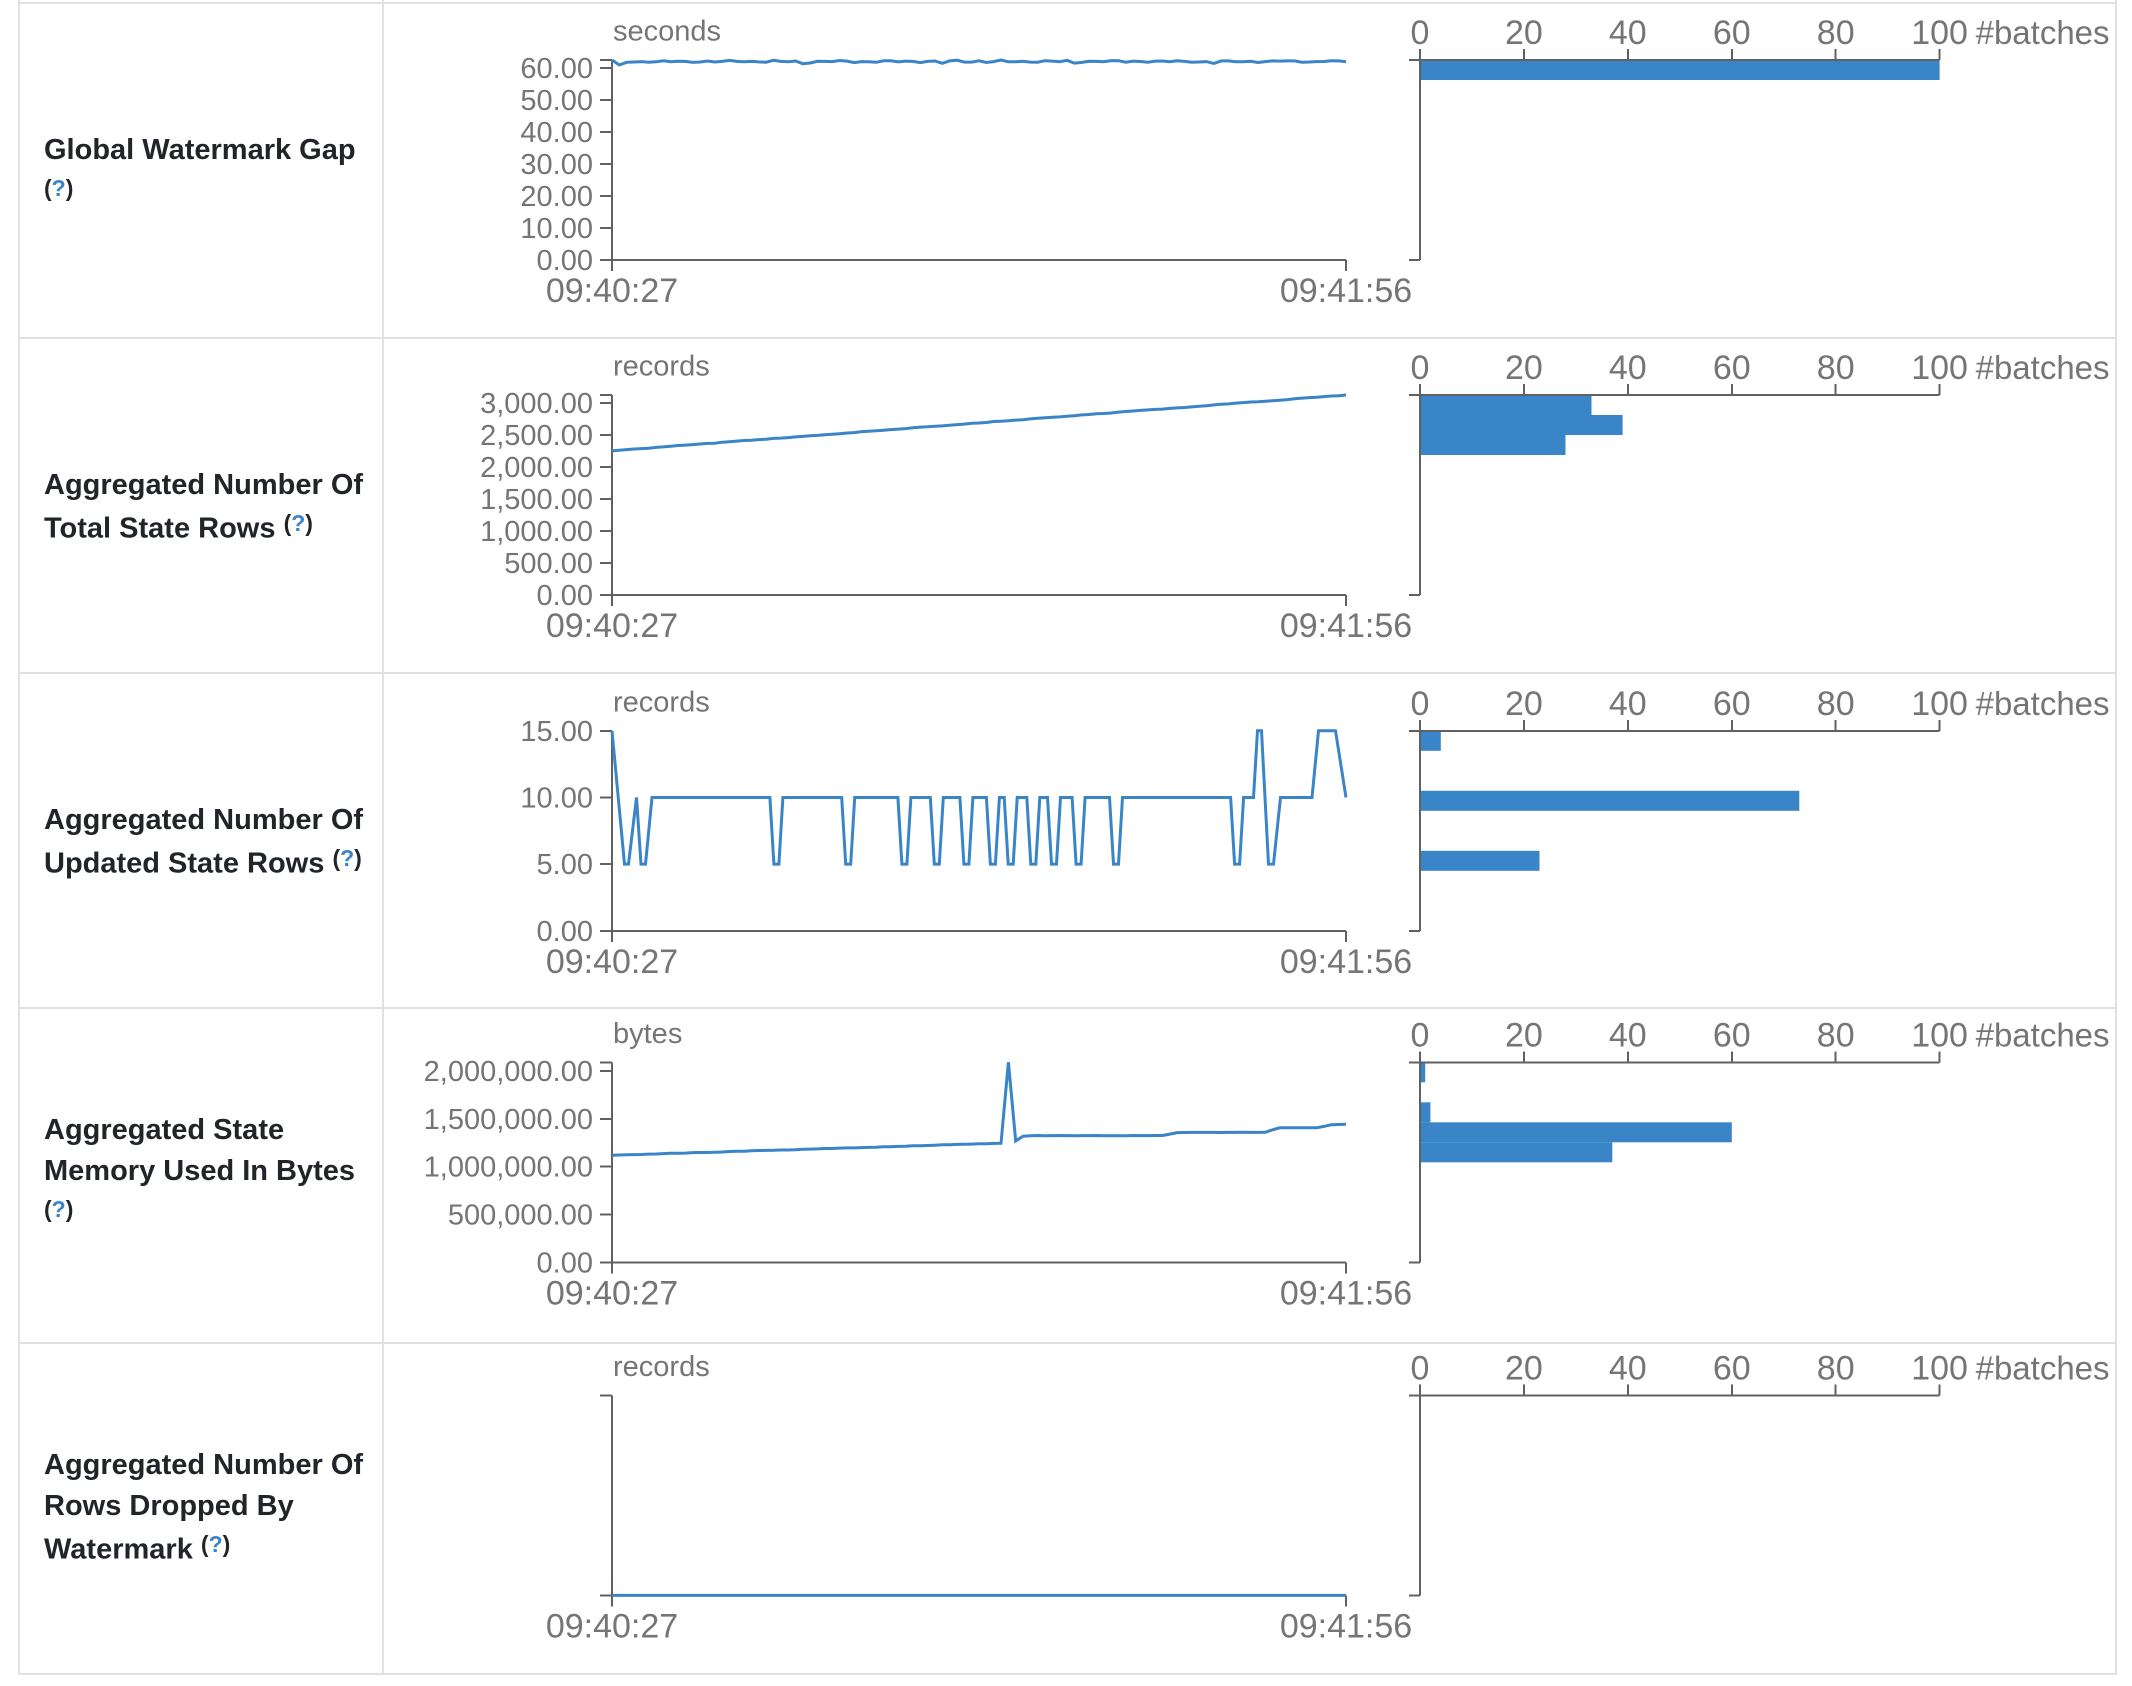  I want to click on svg-text: 2,000,000.00, so click(508, 1072).